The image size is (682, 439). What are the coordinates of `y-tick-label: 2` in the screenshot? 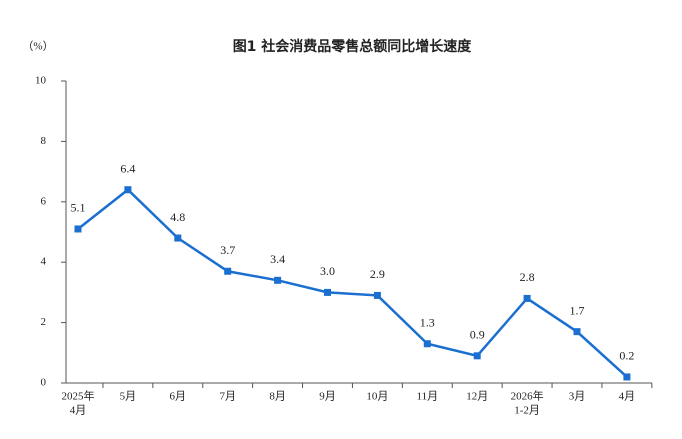 It's located at (44, 322).